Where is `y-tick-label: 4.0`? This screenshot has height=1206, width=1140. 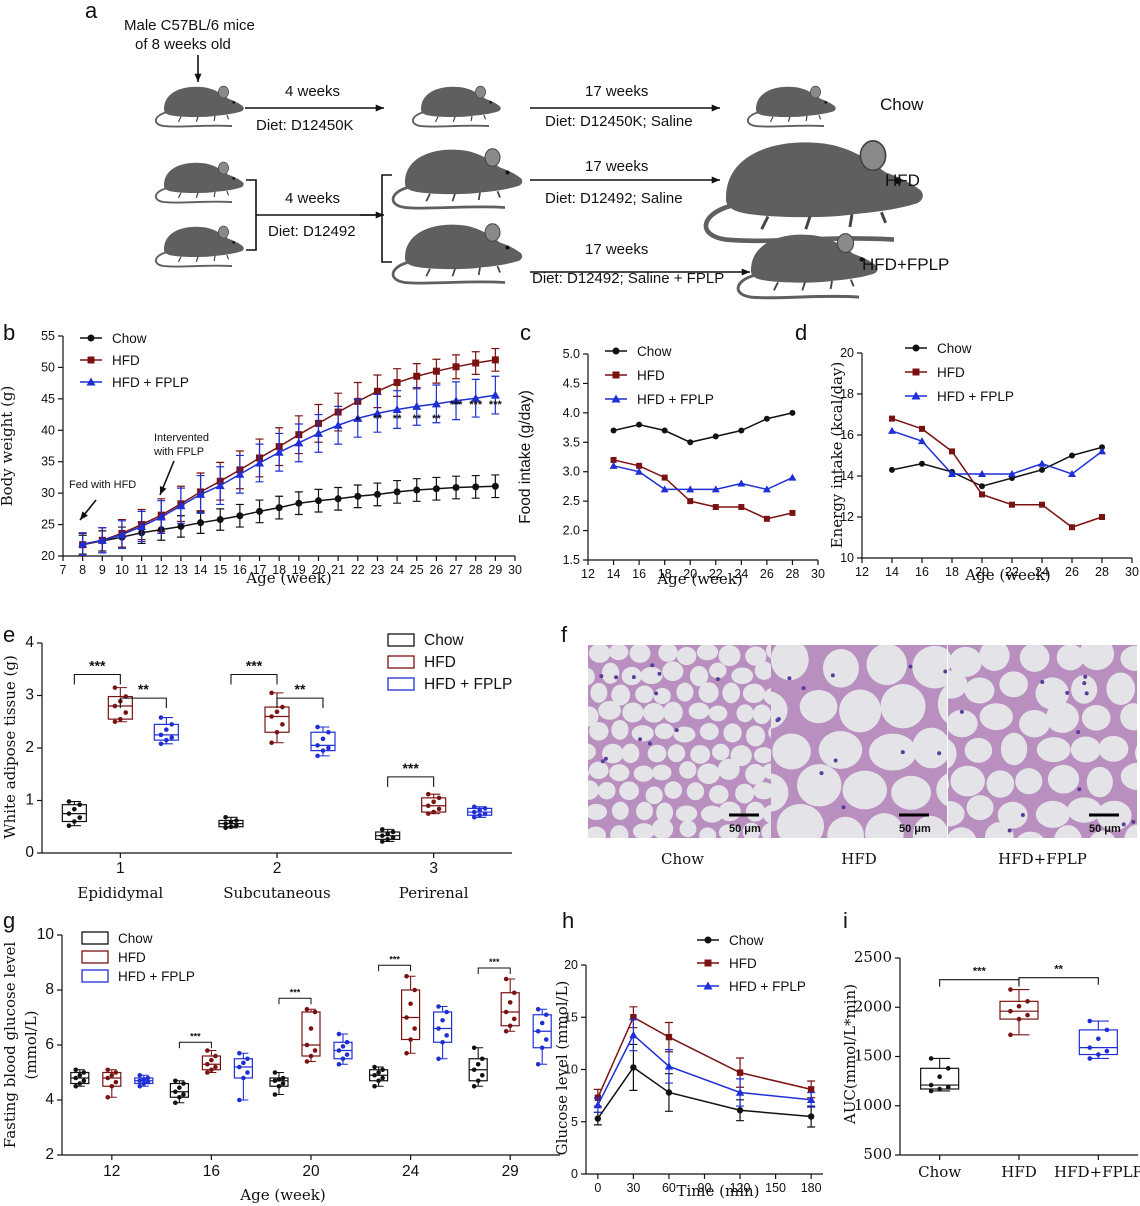 y-tick-label: 4.0 is located at coordinates (571, 413).